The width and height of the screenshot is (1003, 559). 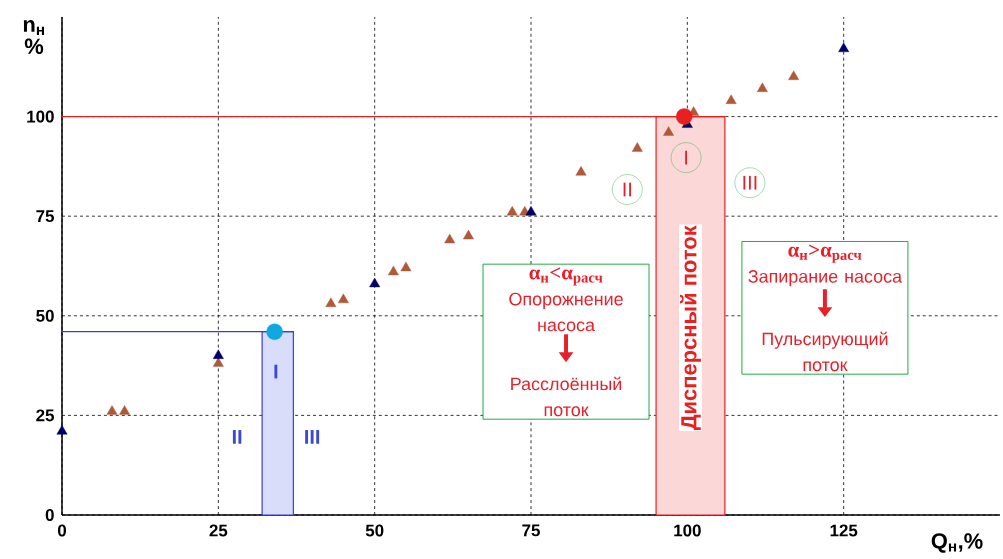 I want to click on x-tick-label: 75, so click(x=531, y=530).